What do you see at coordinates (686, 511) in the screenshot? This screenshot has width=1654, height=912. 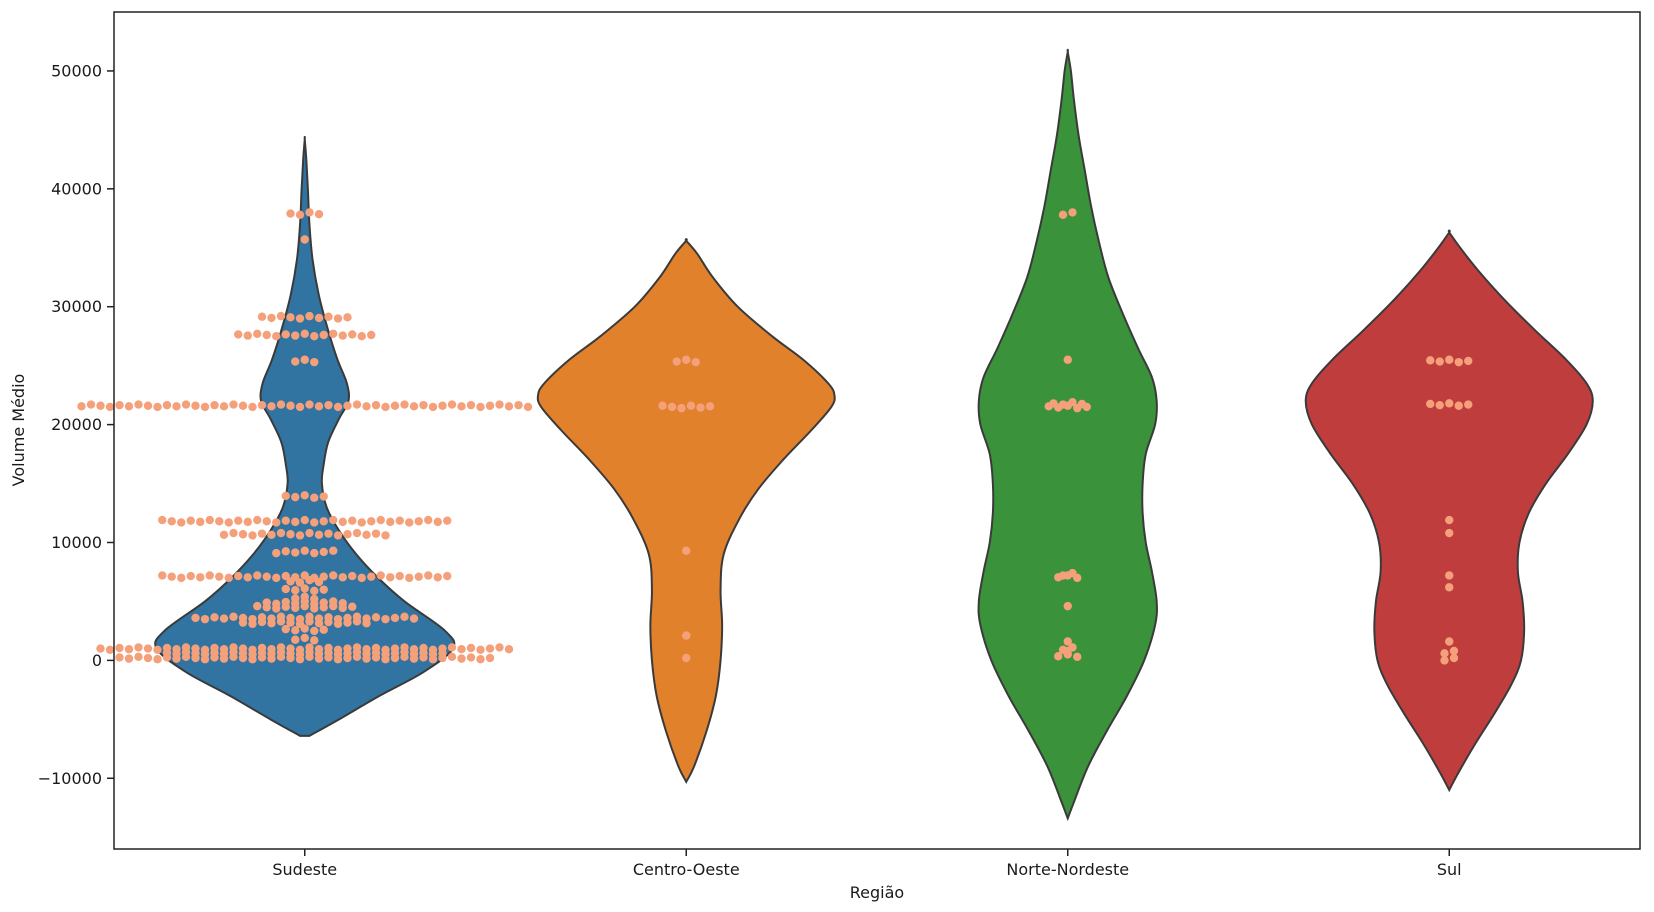 I see `violin-centro-oeste` at bounding box center [686, 511].